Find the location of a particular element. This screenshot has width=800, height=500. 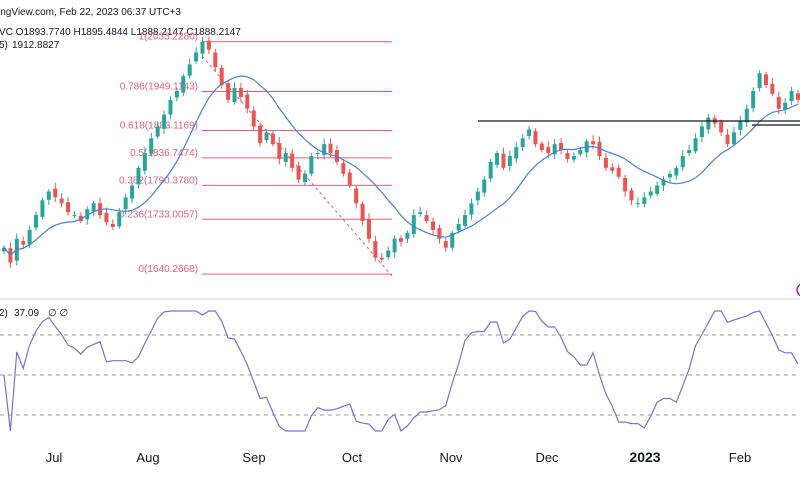

fib-level-label: 0.236(1733.0057) is located at coordinates (158, 214).